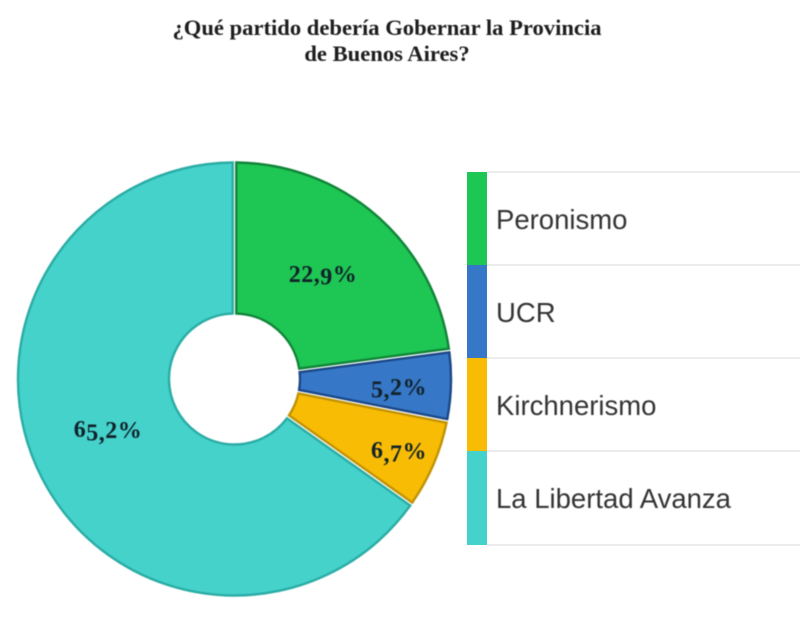 Image resolution: width=800 pixels, height=621 pixels. Describe the element at coordinates (323, 276) in the screenshot. I see `svg-text: 22,9%` at that location.